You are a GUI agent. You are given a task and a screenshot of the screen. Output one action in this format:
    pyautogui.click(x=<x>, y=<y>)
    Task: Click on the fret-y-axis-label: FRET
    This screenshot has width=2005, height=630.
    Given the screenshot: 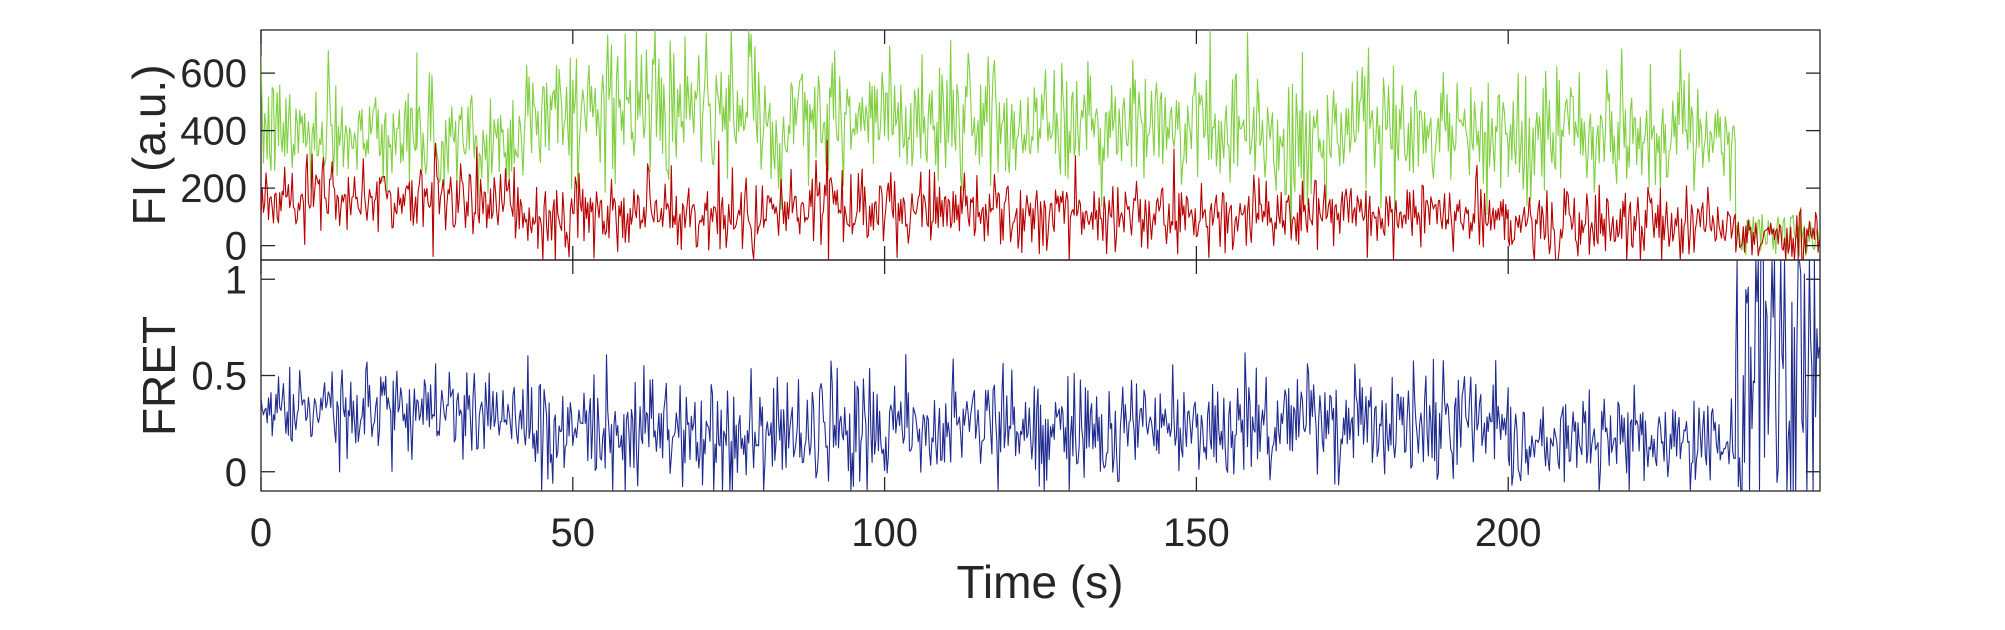 What is the action you would take?
    pyautogui.click(x=159, y=376)
    